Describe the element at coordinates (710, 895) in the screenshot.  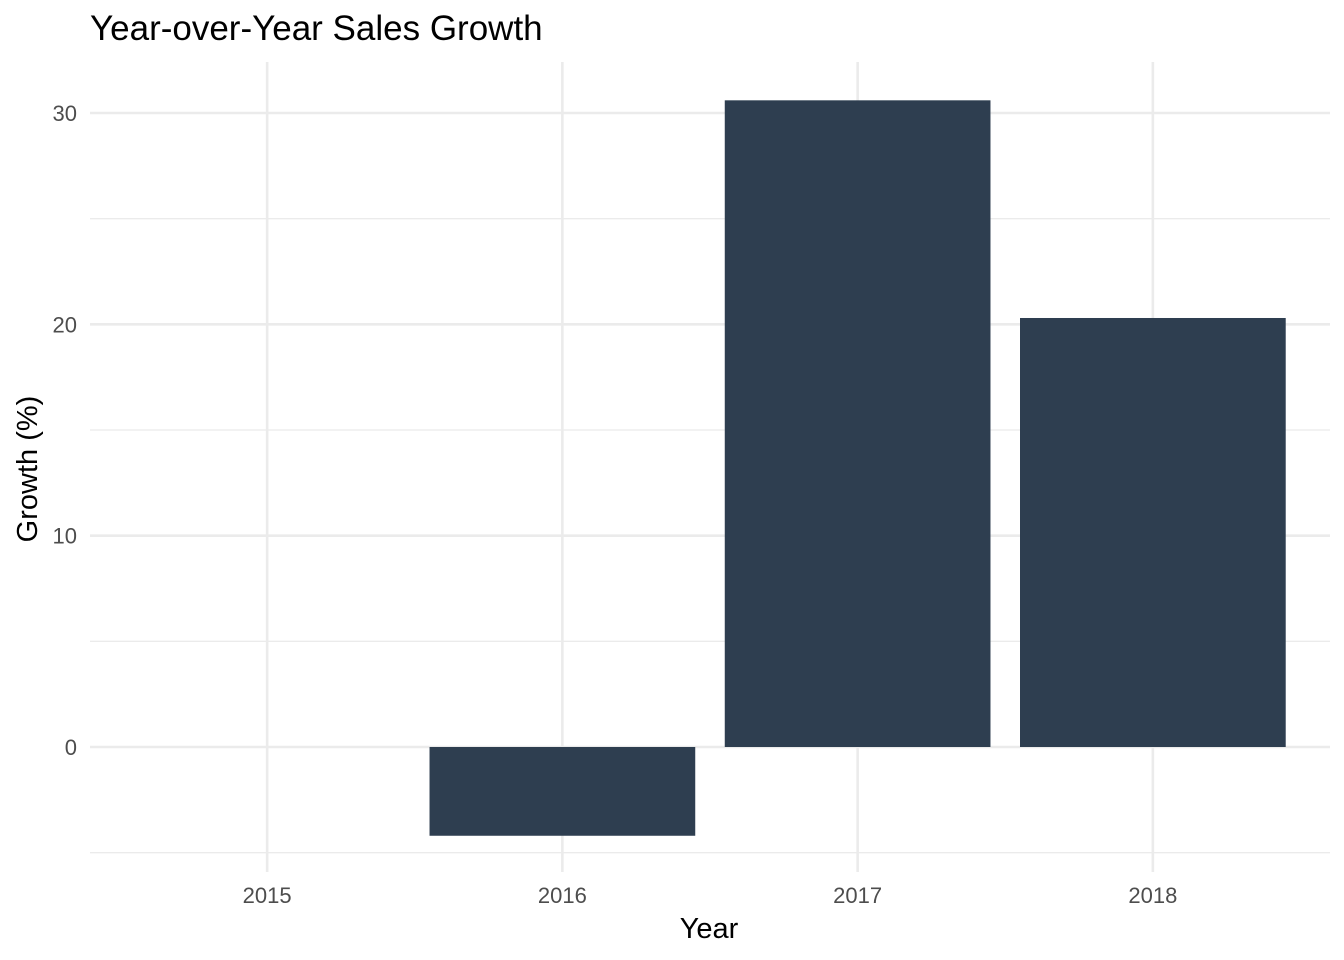
I see `x-axis-ticks: 2015 2016 2017 2018` at that location.